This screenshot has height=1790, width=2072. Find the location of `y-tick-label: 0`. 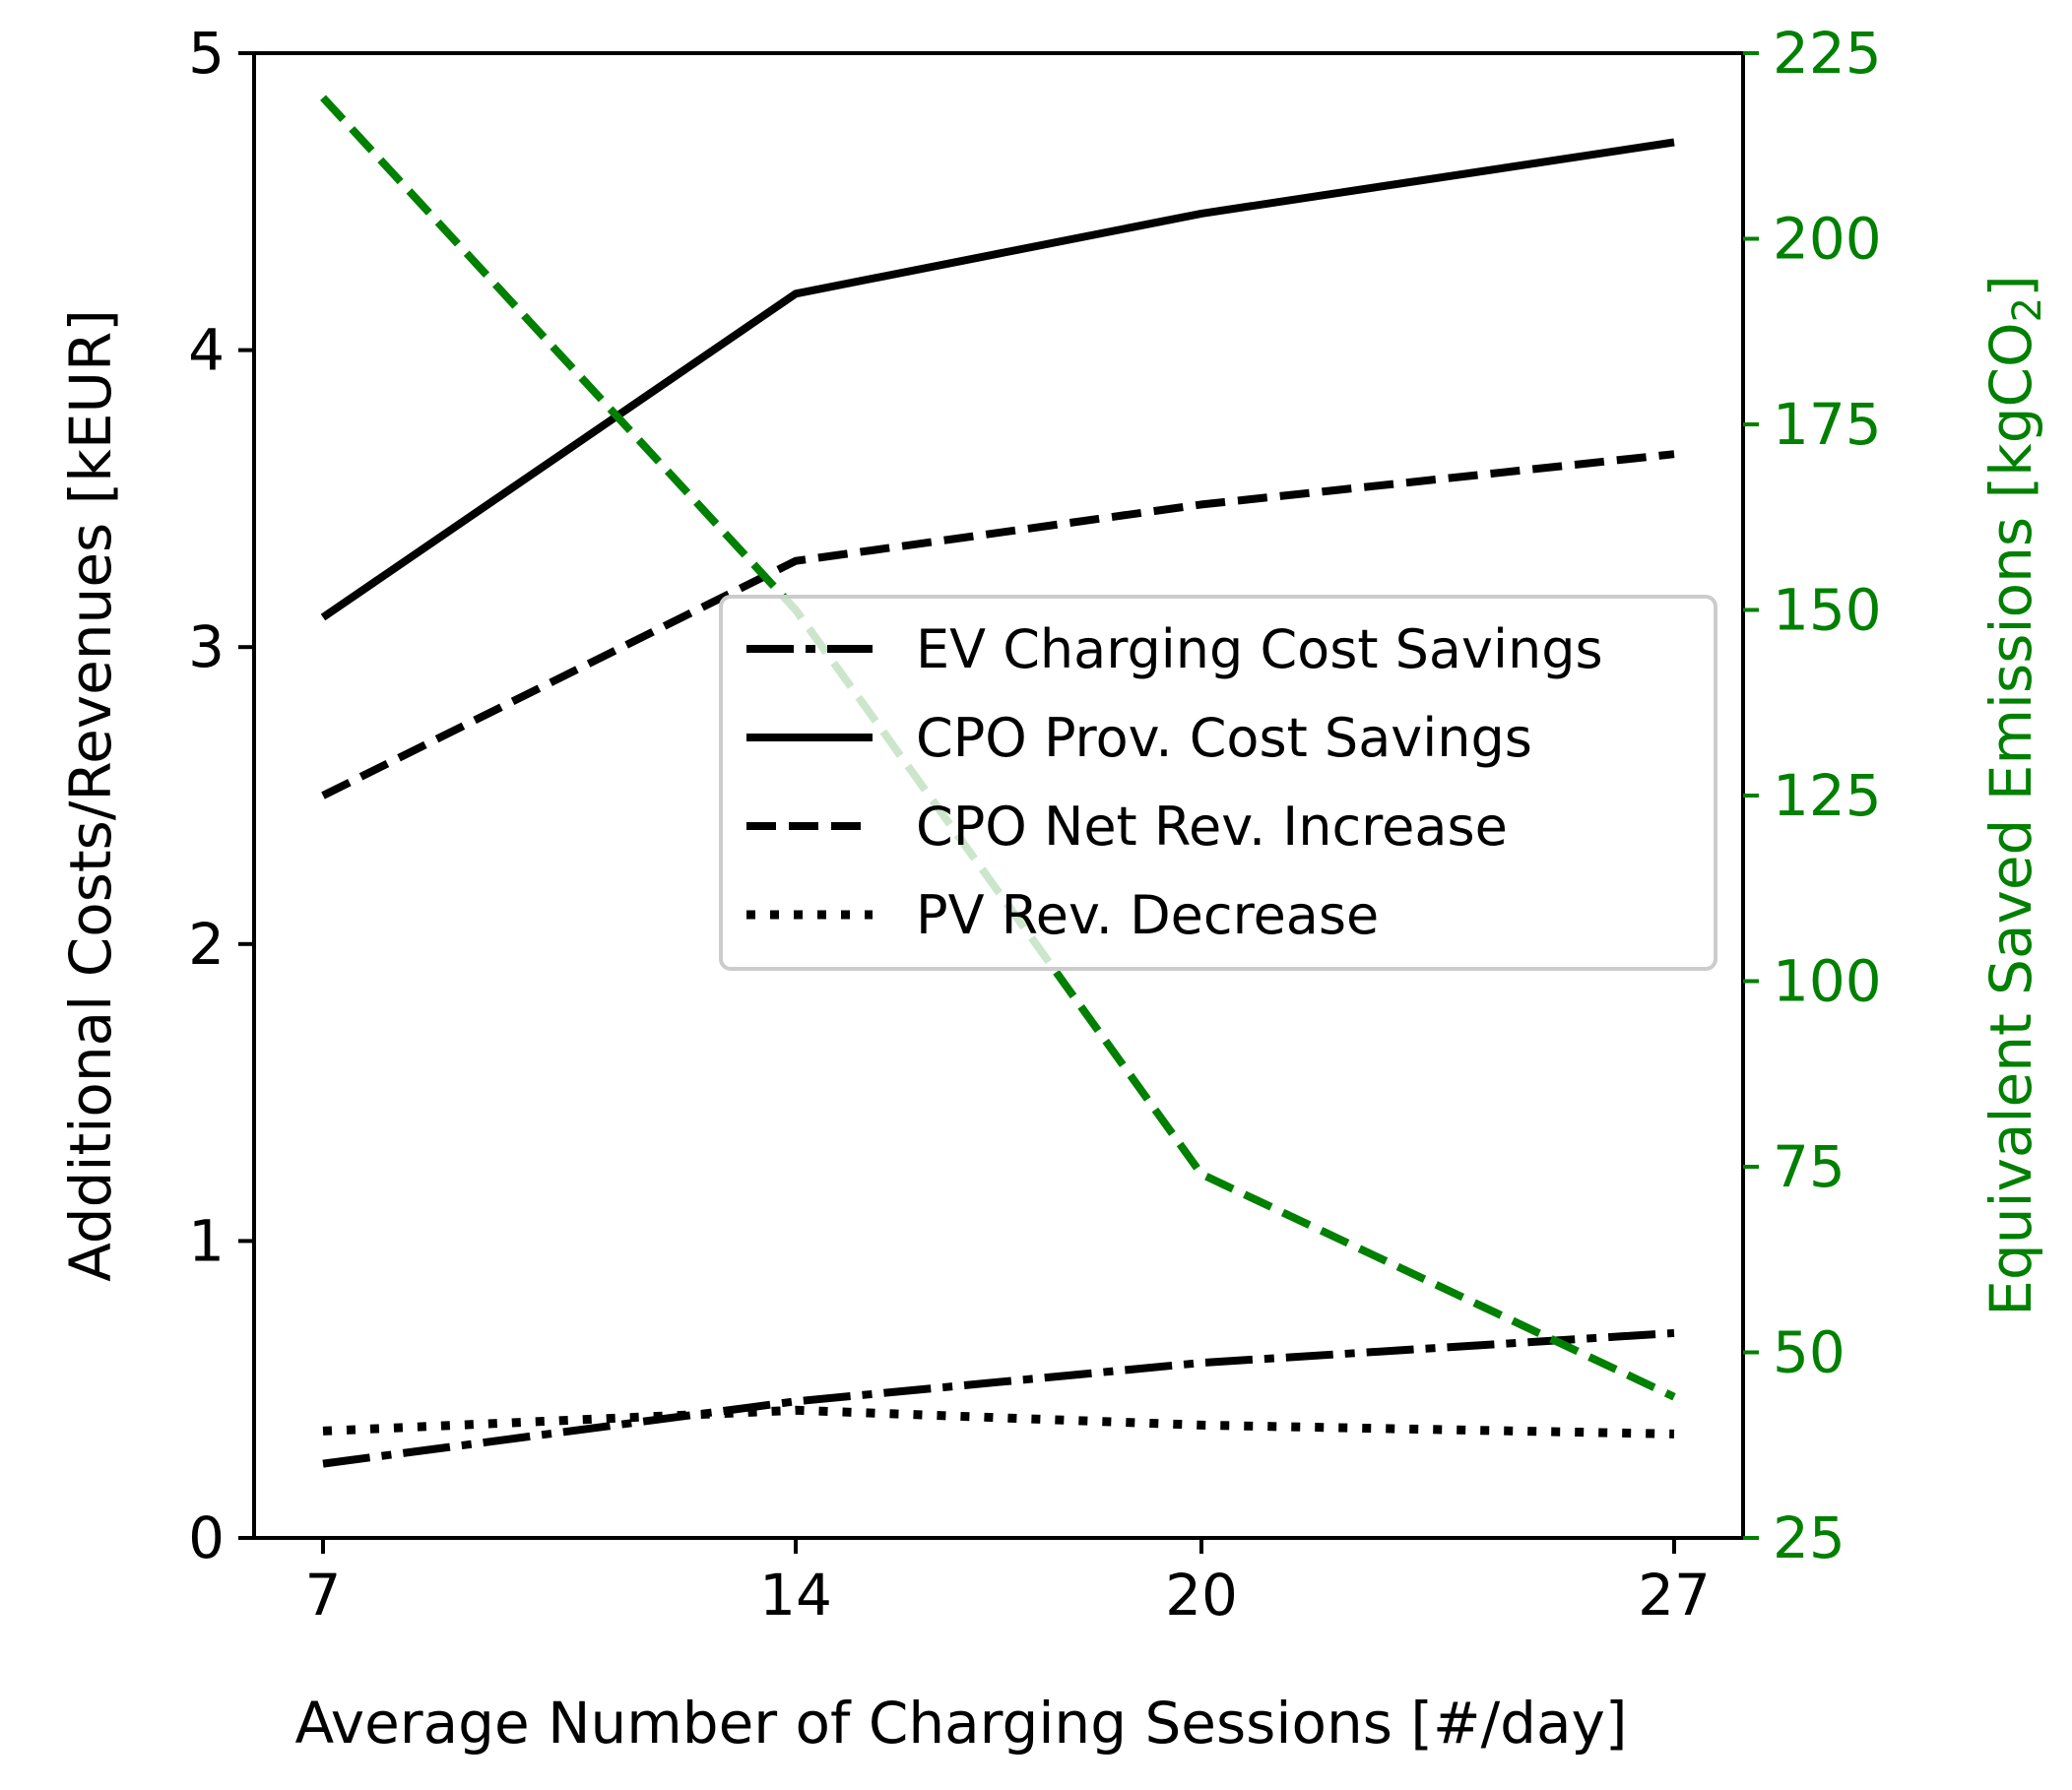

y-tick-label: 0 is located at coordinates (206, 1538).